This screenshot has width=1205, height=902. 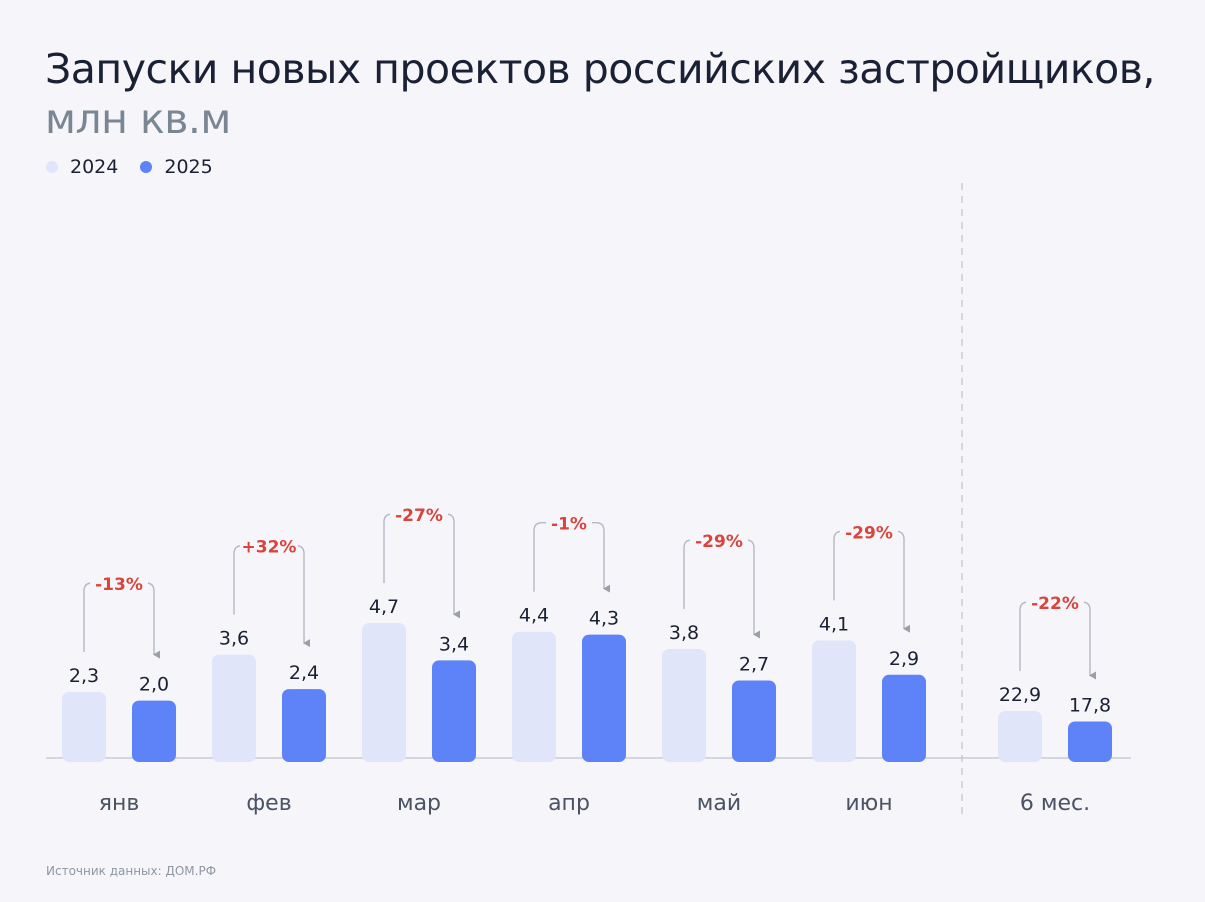 What do you see at coordinates (154, 685) in the screenshot?
I see `data-label-2025-0: 2,0` at bounding box center [154, 685].